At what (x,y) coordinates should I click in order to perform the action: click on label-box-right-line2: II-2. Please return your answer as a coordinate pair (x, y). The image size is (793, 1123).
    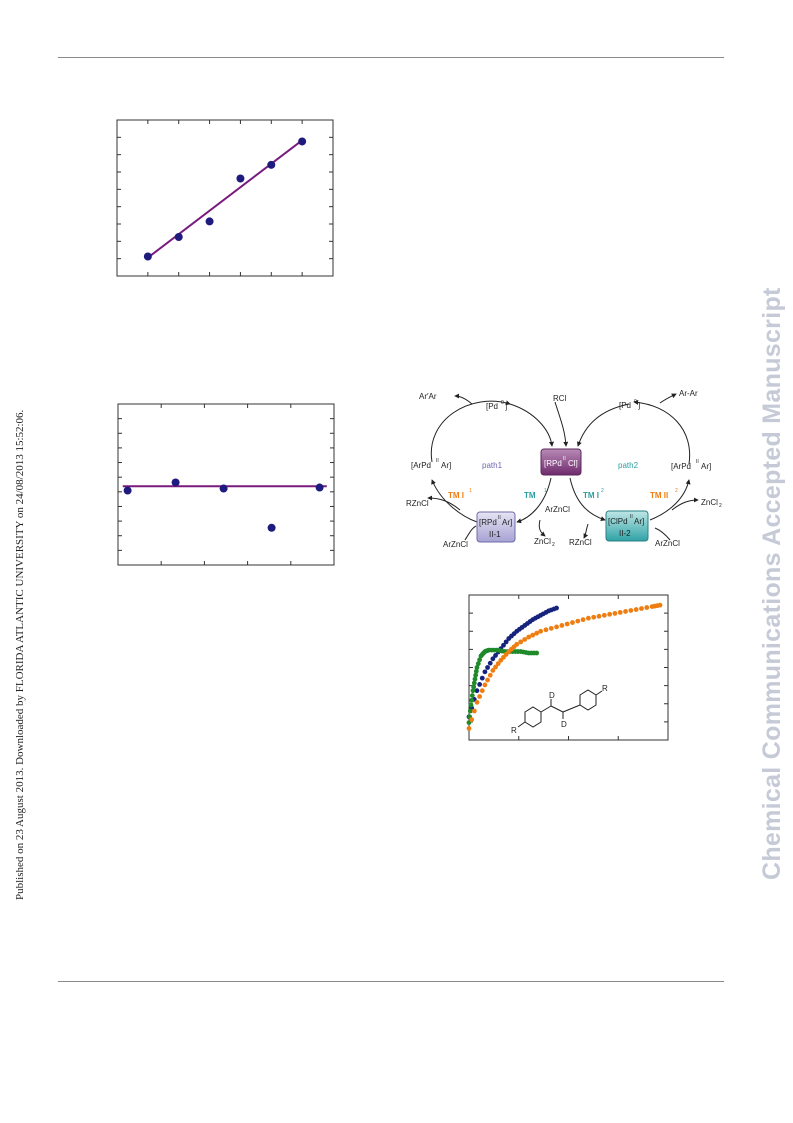
    Looking at the image, I should click on (625, 533).